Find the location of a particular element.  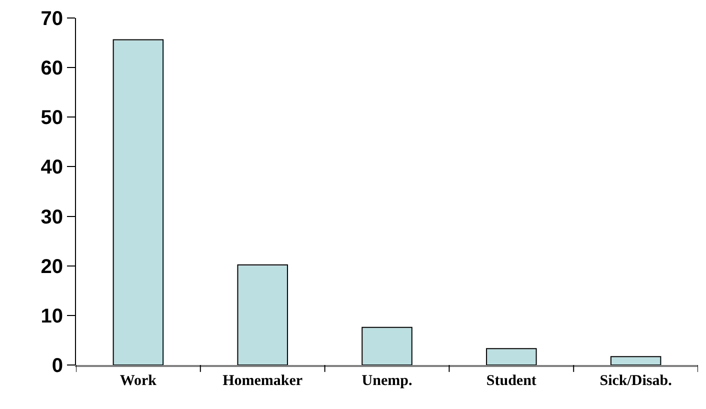

y-tick-label: 30 is located at coordinates (51, 217).